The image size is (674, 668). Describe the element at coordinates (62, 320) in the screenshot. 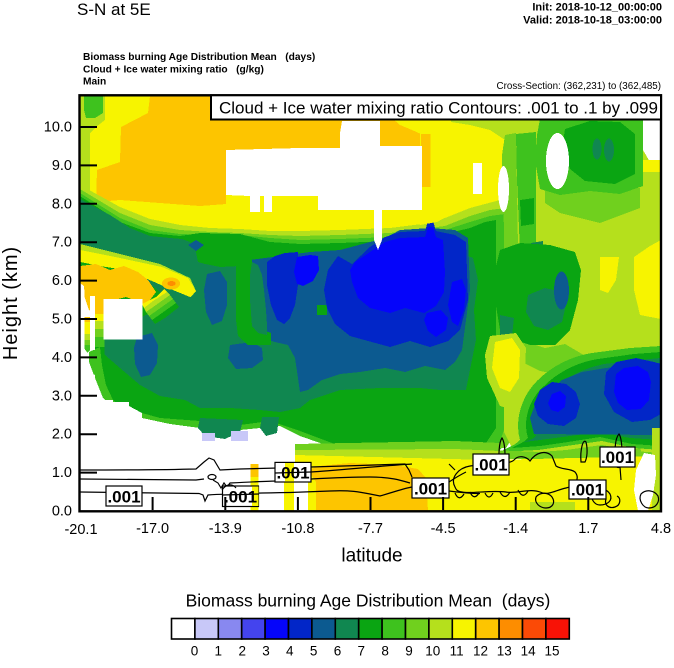

I see `svg-text: 5.0` at that location.